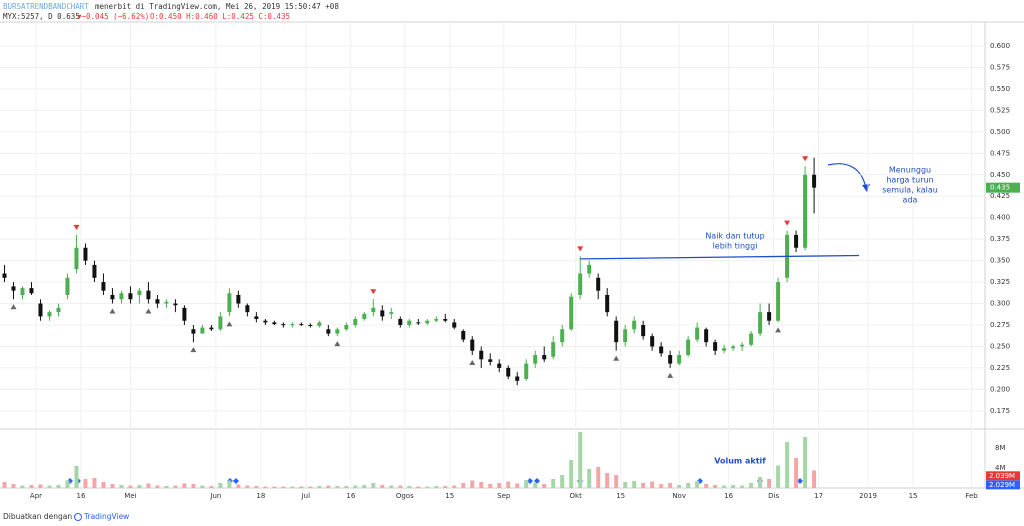  I want to click on x-tick-label: 18, so click(260, 496).